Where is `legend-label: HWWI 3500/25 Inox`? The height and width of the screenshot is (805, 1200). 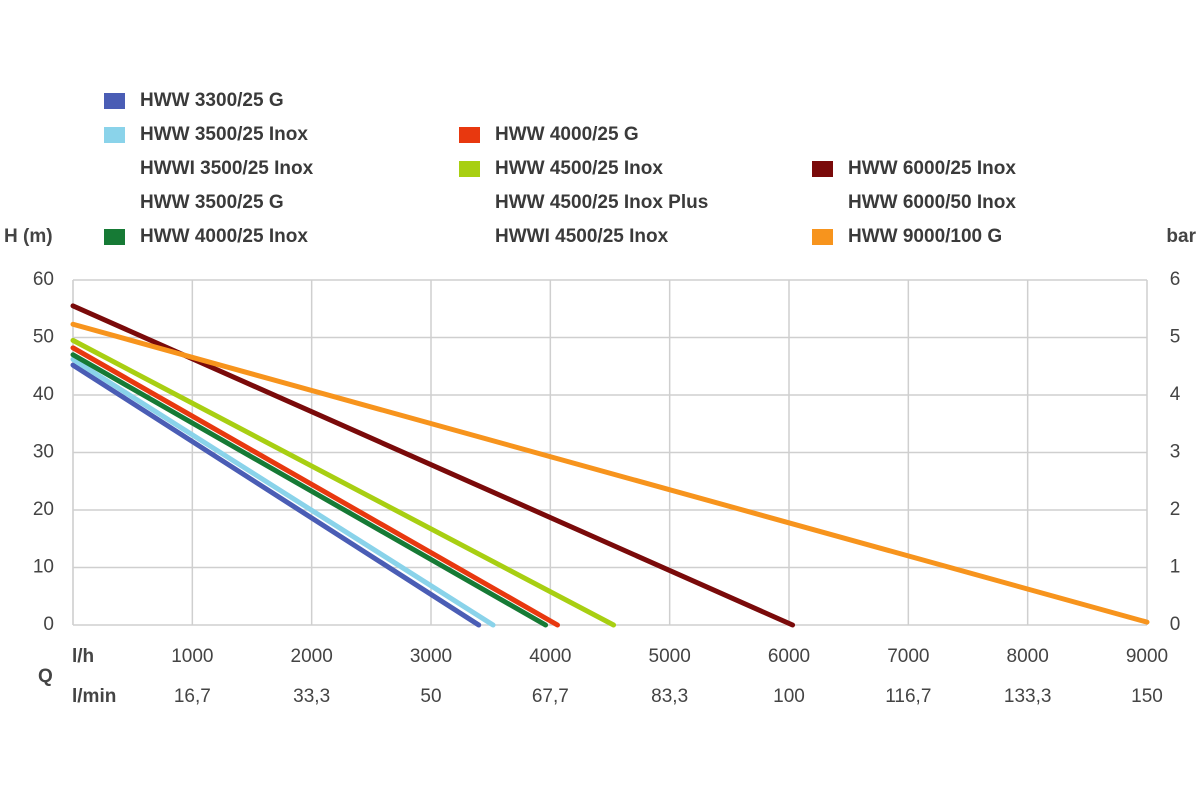 legend-label: HWWI 3500/25 Inox is located at coordinates (227, 168).